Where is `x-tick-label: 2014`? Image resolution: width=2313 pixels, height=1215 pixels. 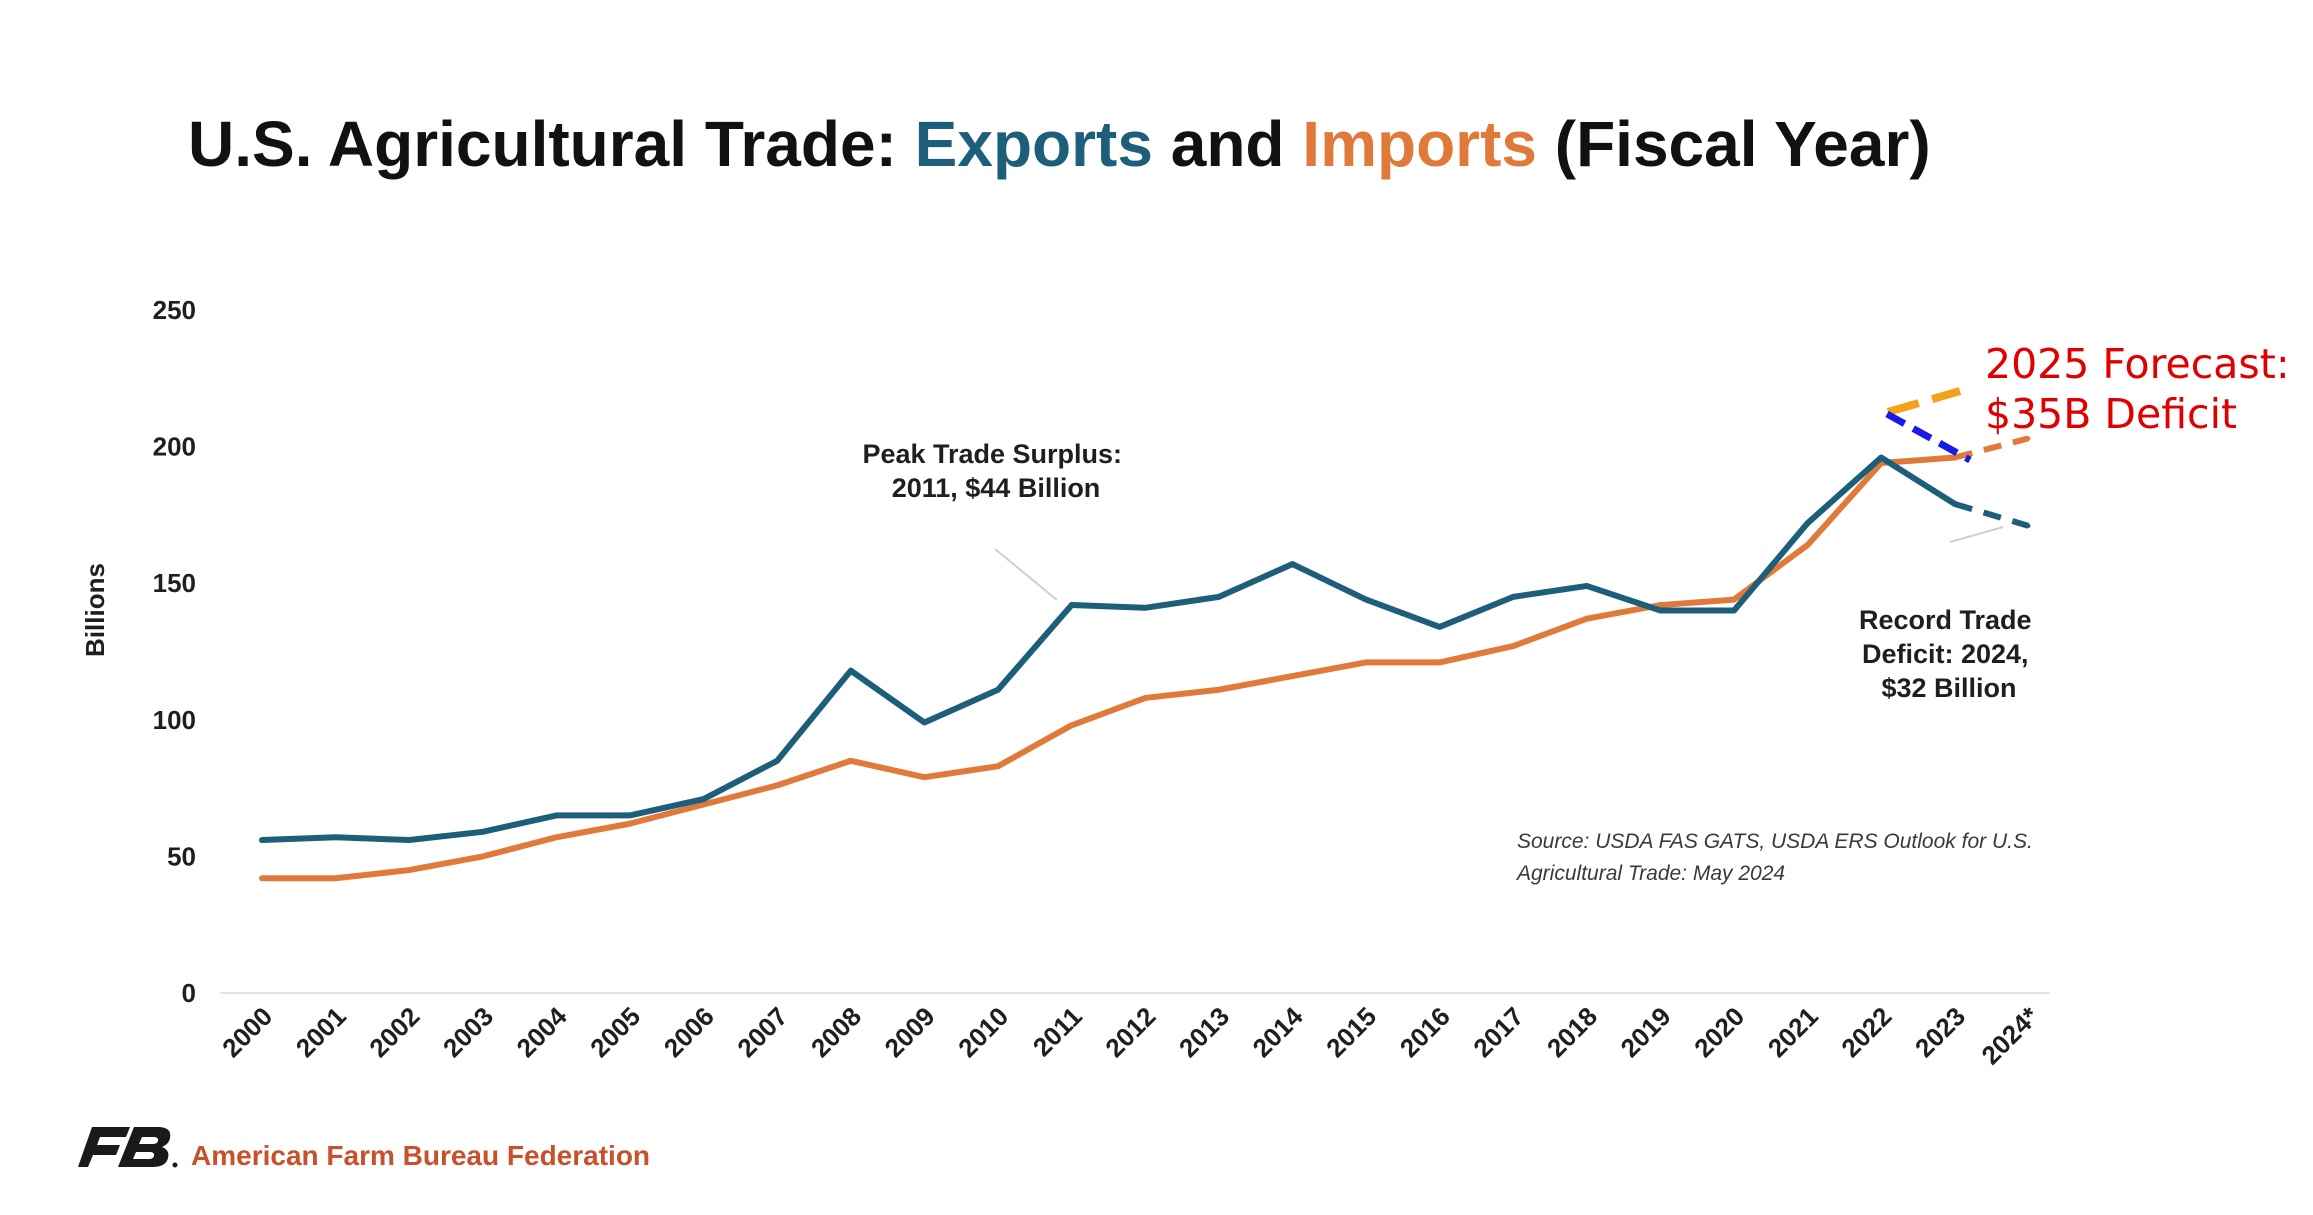 x-tick-label: 2014 is located at coordinates (1278, 1032).